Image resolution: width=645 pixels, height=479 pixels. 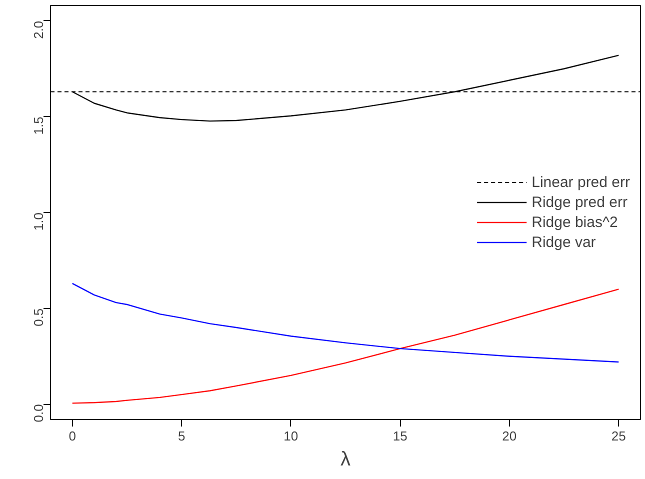 What do you see at coordinates (618, 436) in the screenshot?
I see `x-tick-label: 25` at bounding box center [618, 436].